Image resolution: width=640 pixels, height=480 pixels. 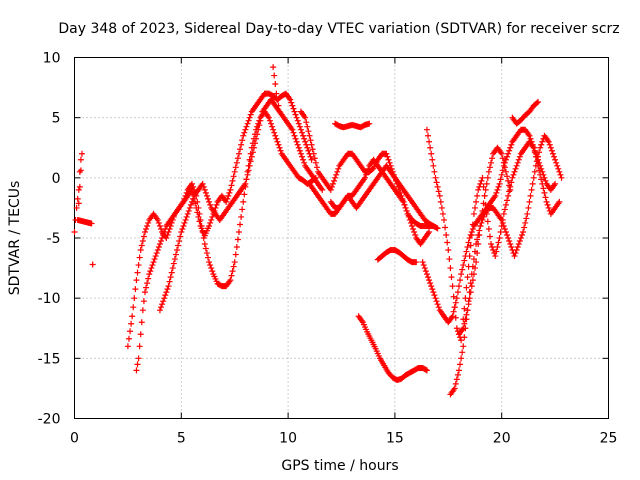 I want to click on x-axis-label: GPS time / hours, so click(x=339, y=466).